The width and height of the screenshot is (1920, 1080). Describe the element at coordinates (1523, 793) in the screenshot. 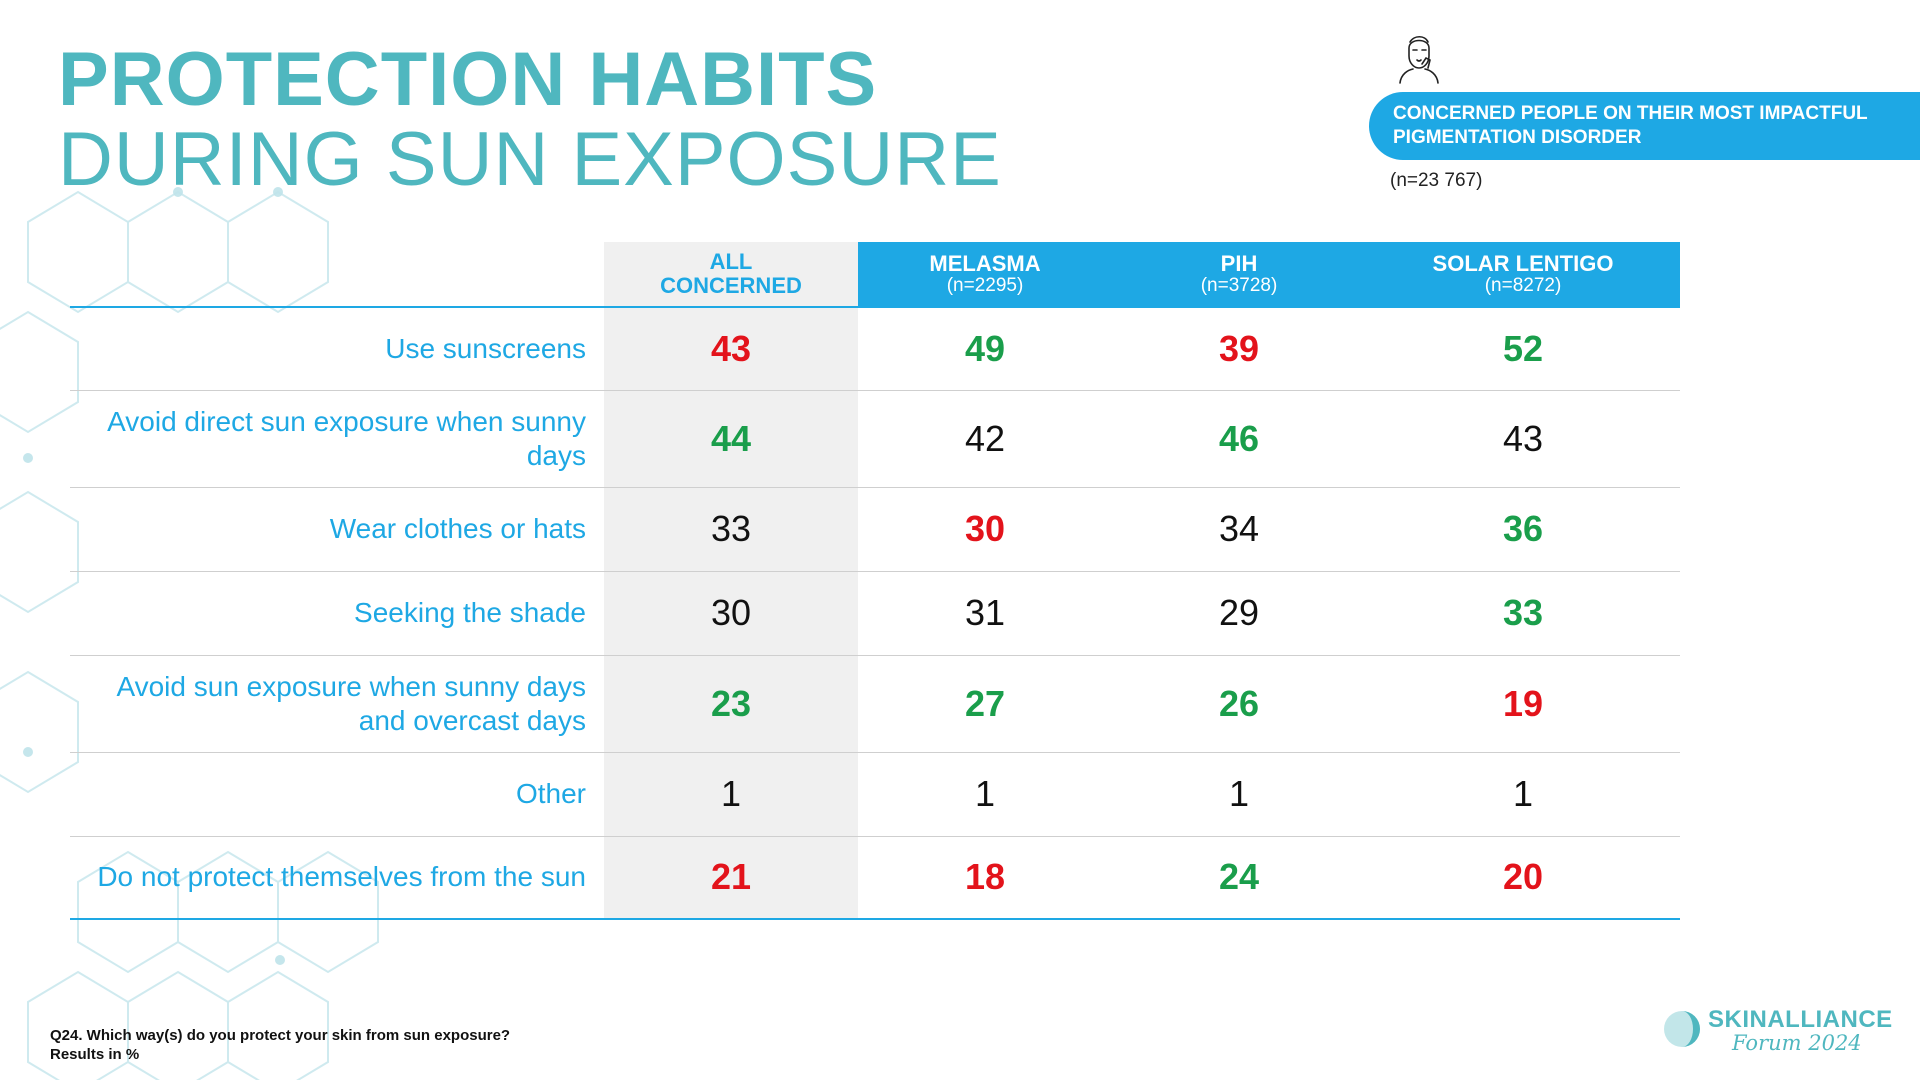

I see `value-cell-solar-lentigo: 1` at that location.